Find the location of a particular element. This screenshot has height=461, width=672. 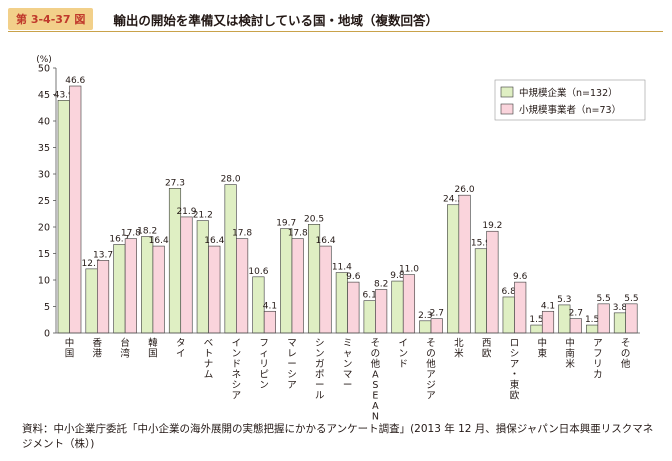

x-tick-label: カ is located at coordinates (598, 375).